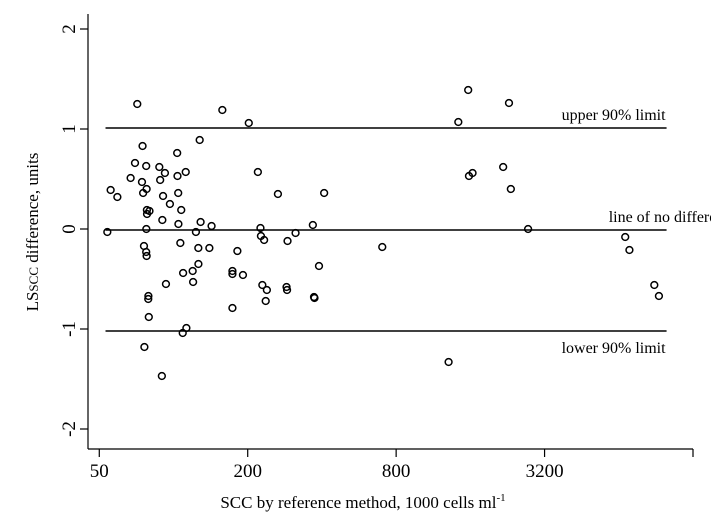 The width and height of the screenshot is (711, 516). What do you see at coordinates (614, 348) in the screenshot?
I see `reference-line-label: lower 90% limit` at bounding box center [614, 348].